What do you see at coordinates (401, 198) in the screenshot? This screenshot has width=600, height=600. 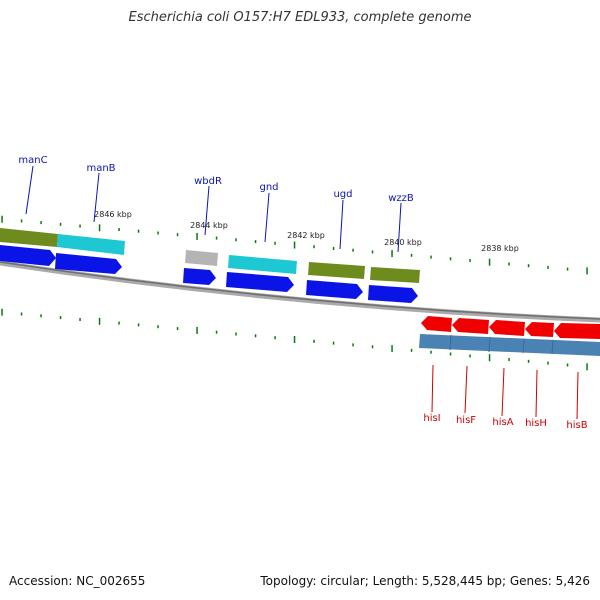 I see `gene-label-wzzB: wzzB` at bounding box center [401, 198].